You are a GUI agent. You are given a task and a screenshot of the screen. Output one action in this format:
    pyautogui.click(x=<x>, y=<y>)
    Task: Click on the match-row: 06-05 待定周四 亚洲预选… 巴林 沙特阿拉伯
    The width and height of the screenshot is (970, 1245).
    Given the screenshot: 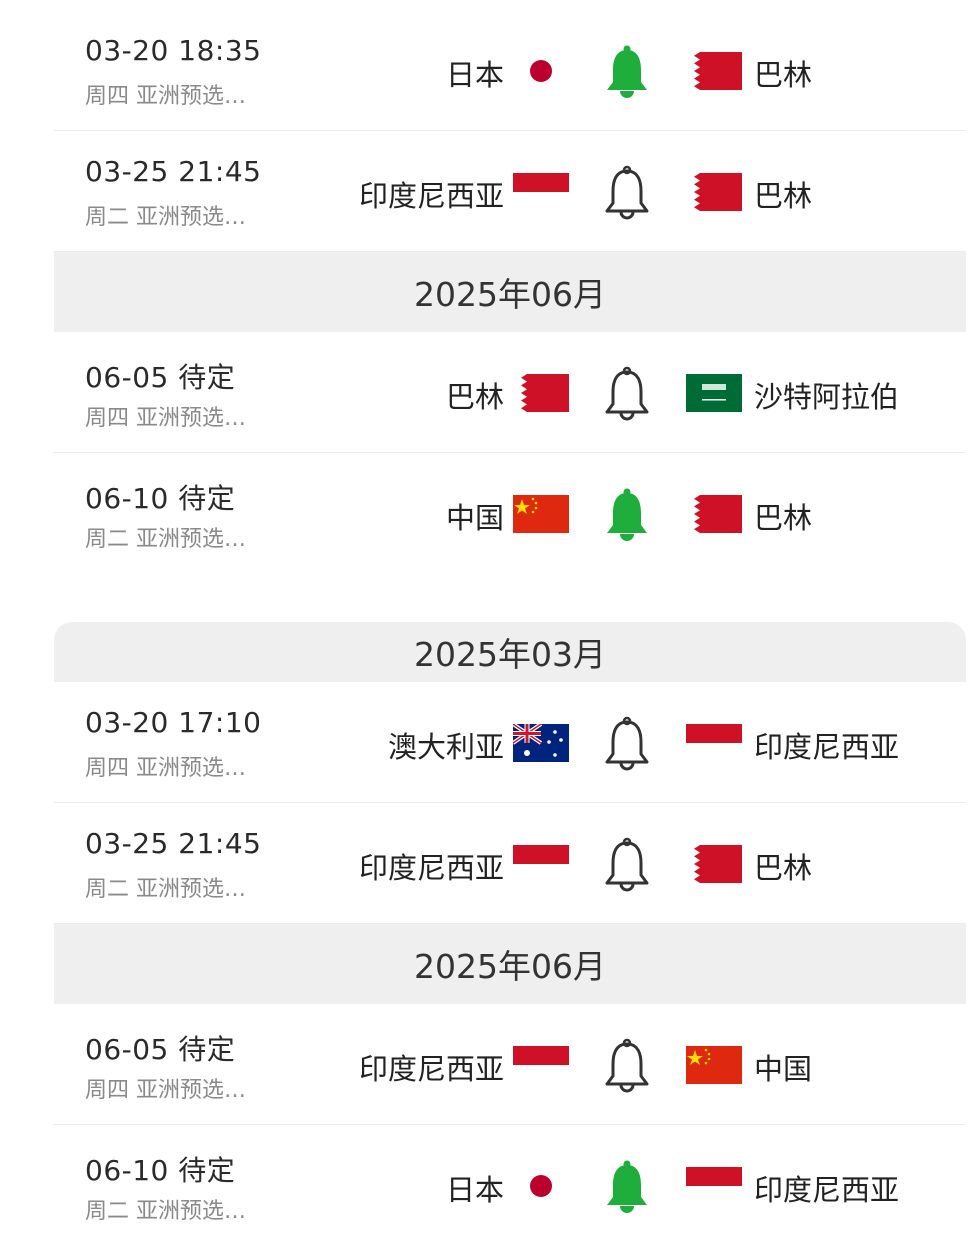 What is the action you would take?
    pyautogui.click(x=510, y=392)
    